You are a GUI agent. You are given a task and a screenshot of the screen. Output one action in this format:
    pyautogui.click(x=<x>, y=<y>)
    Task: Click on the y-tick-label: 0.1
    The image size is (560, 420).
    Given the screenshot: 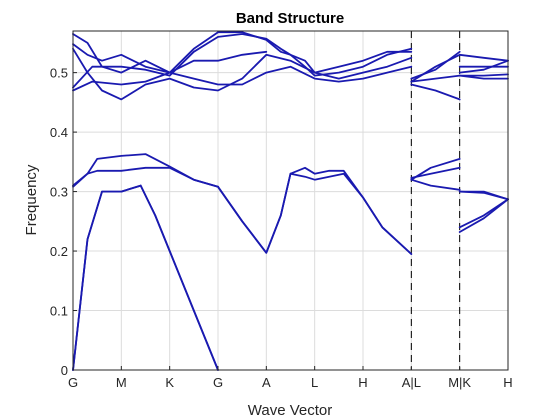 What is the action you would take?
    pyautogui.click(x=59, y=311)
    